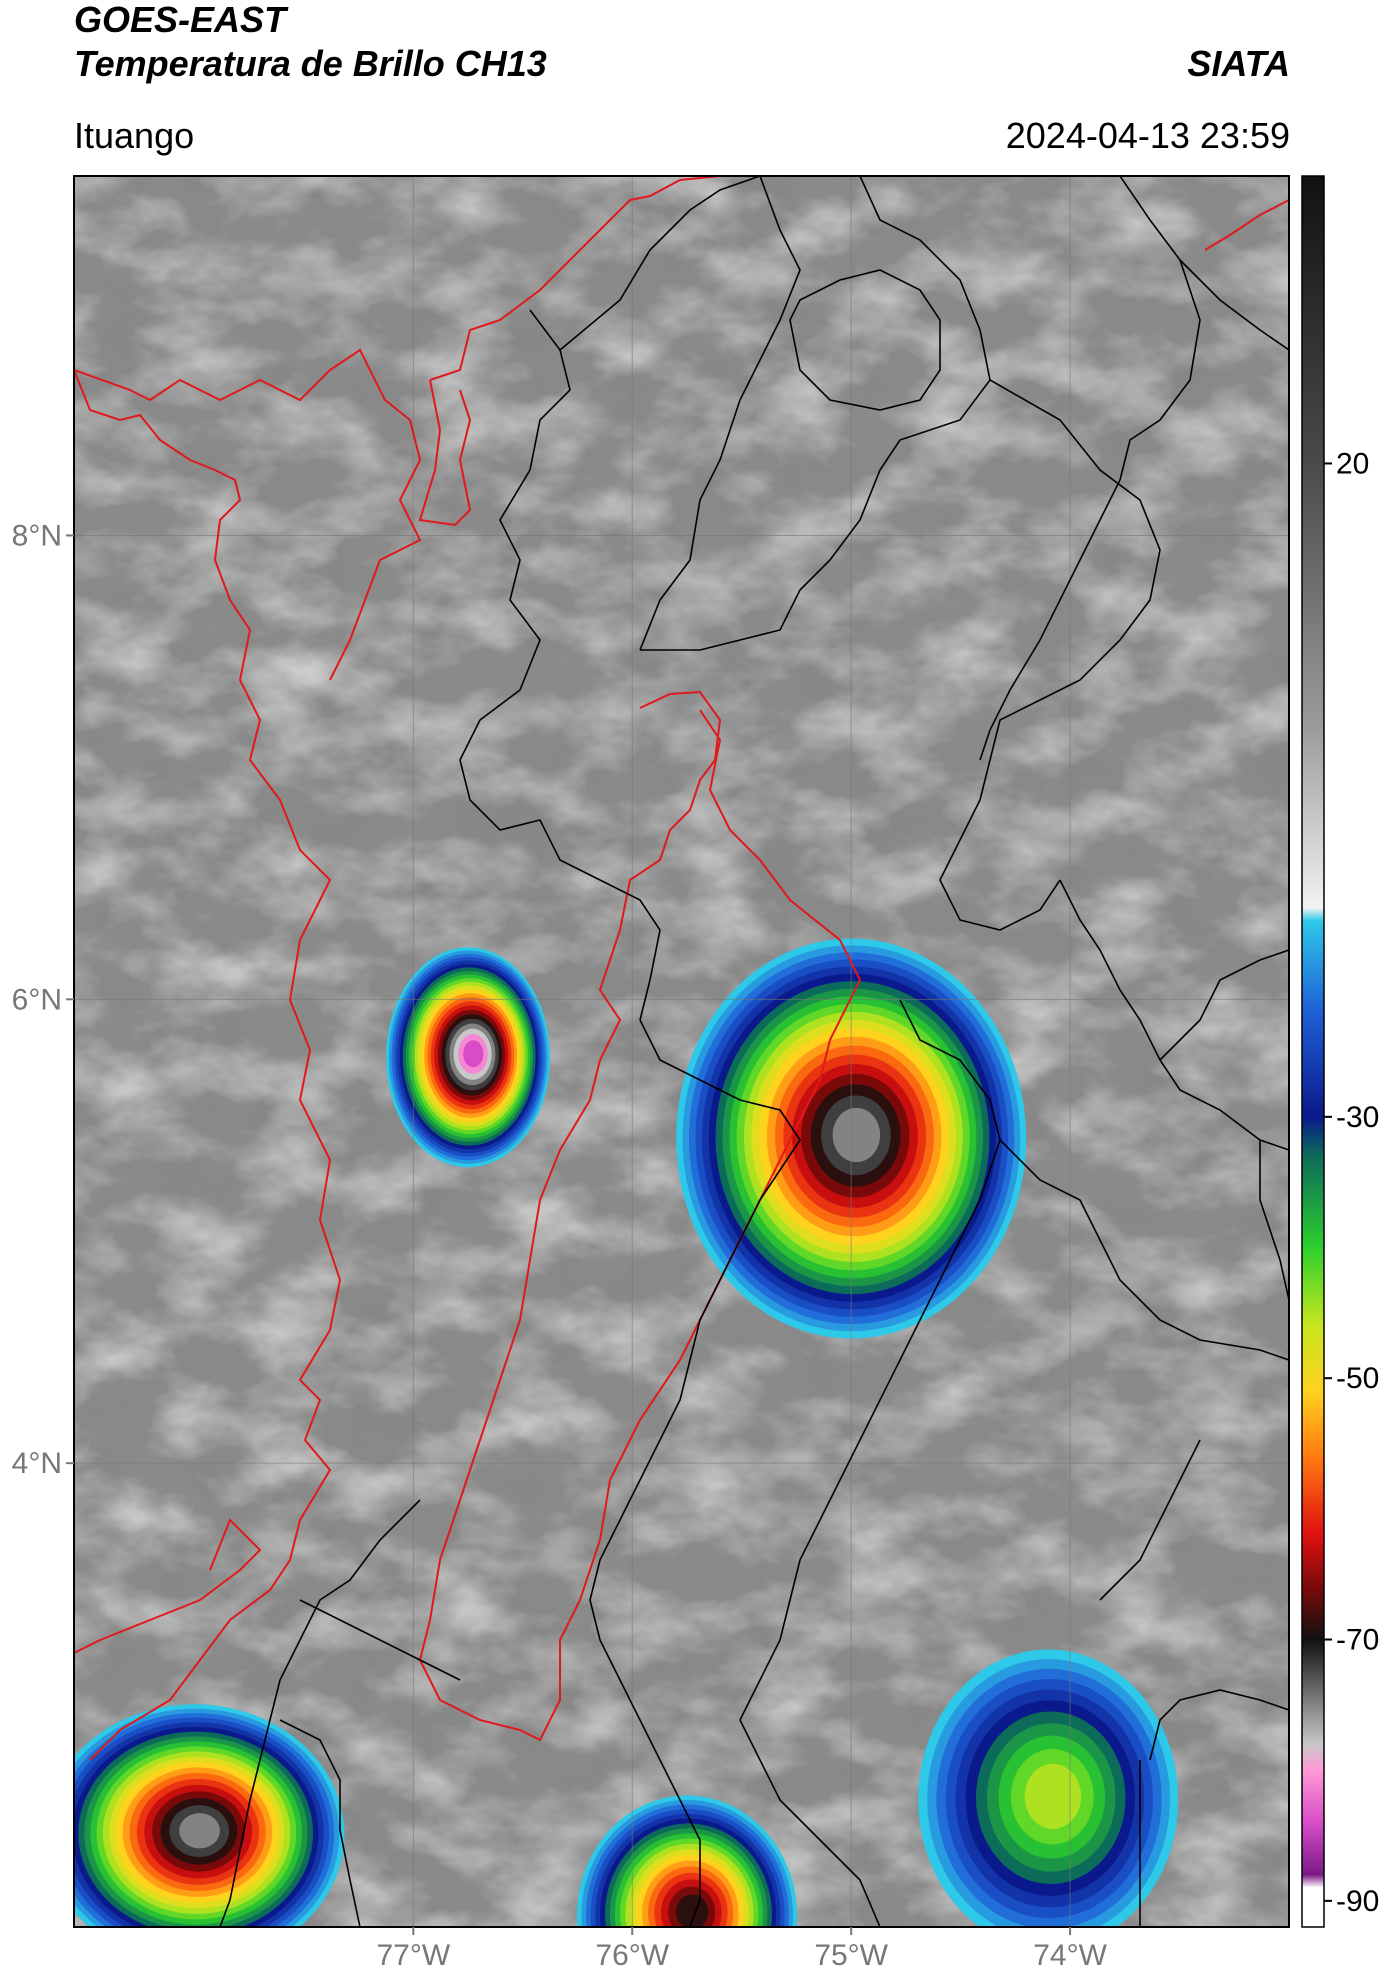 This screenshot has height=1981, width=1384. Describe the element at coordinates (445, 453) in the screenshot. I see `uraba-gulf` at that location.